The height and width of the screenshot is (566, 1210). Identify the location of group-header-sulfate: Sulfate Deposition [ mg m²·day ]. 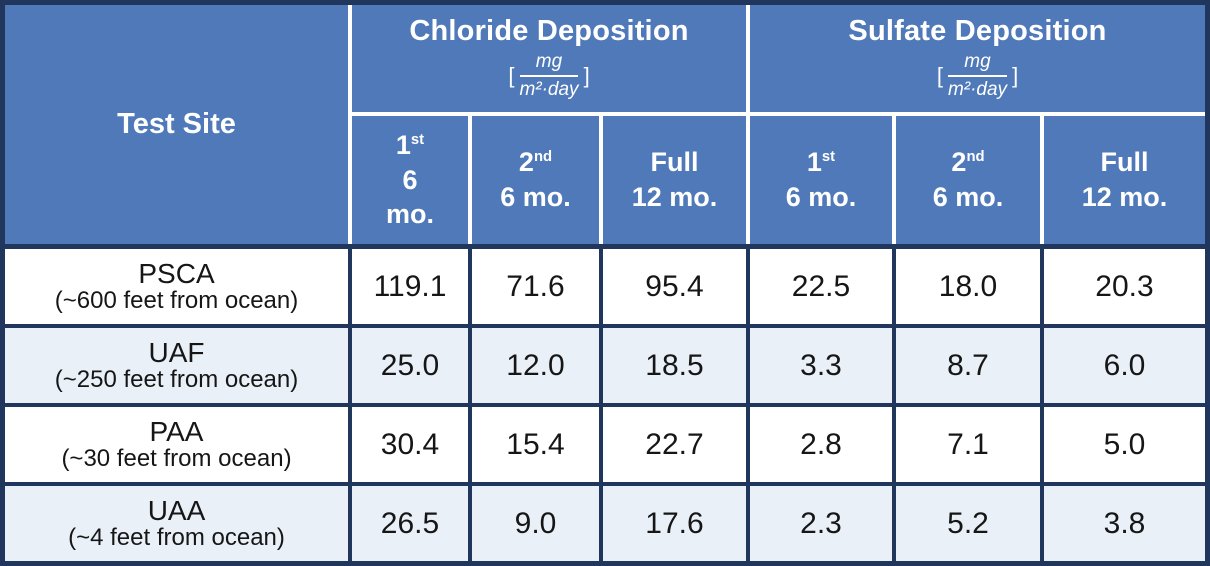
(977, 58).